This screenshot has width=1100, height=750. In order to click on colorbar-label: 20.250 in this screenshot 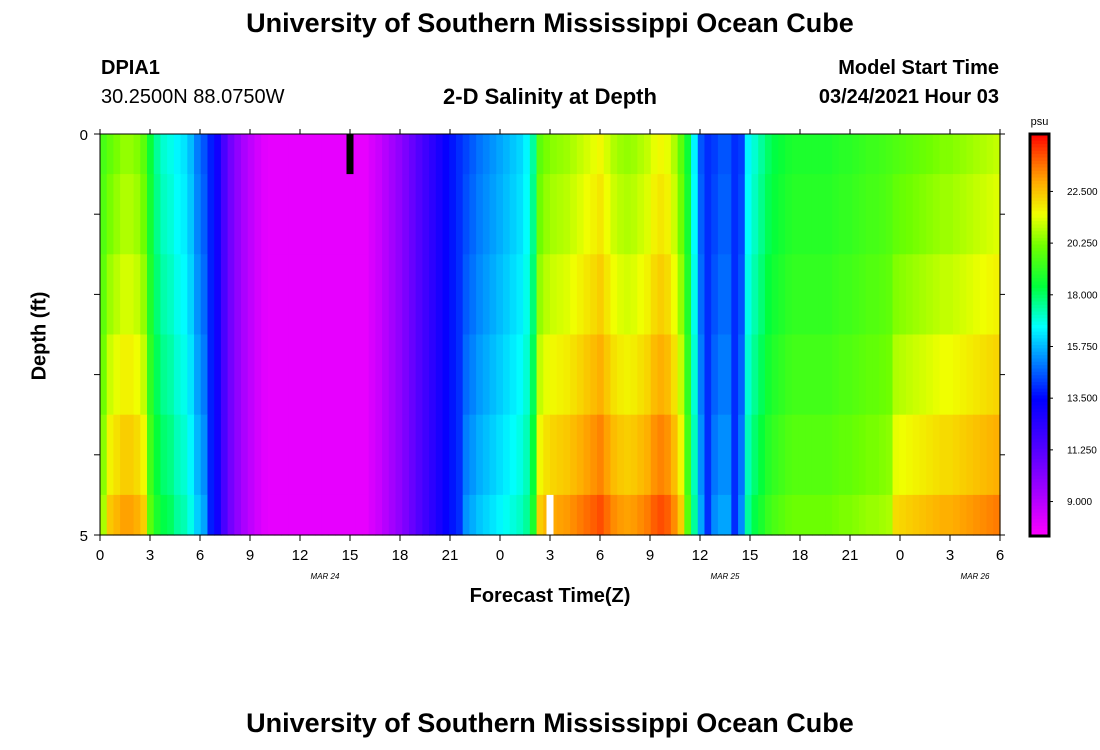, I will do `click(1082, 244)`.